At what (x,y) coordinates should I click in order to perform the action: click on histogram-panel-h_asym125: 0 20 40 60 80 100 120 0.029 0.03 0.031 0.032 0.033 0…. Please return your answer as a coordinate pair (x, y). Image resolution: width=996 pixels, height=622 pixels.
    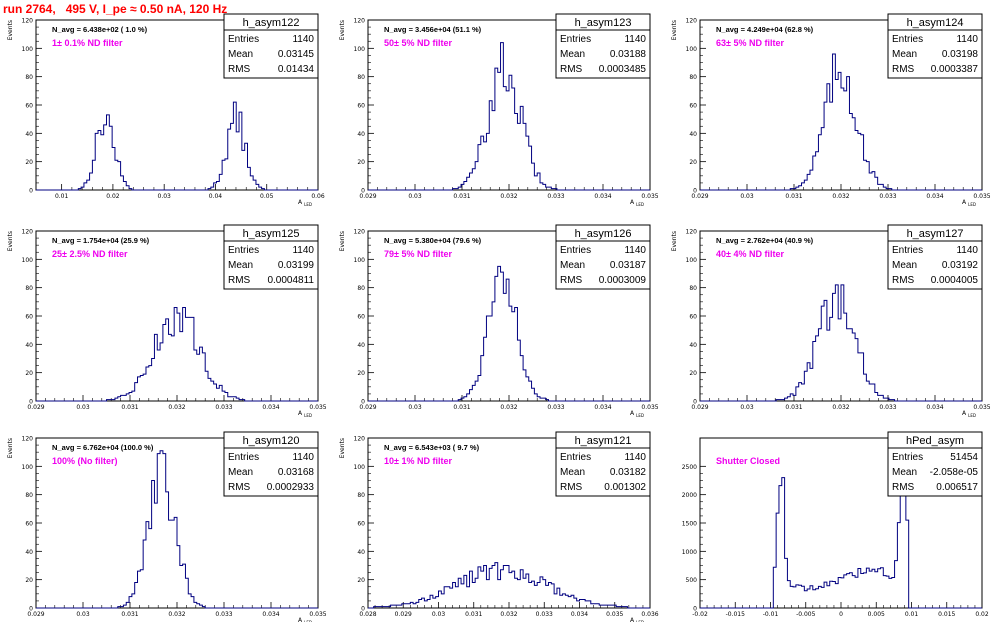
    Looking at the image, I should click on (167, 321).